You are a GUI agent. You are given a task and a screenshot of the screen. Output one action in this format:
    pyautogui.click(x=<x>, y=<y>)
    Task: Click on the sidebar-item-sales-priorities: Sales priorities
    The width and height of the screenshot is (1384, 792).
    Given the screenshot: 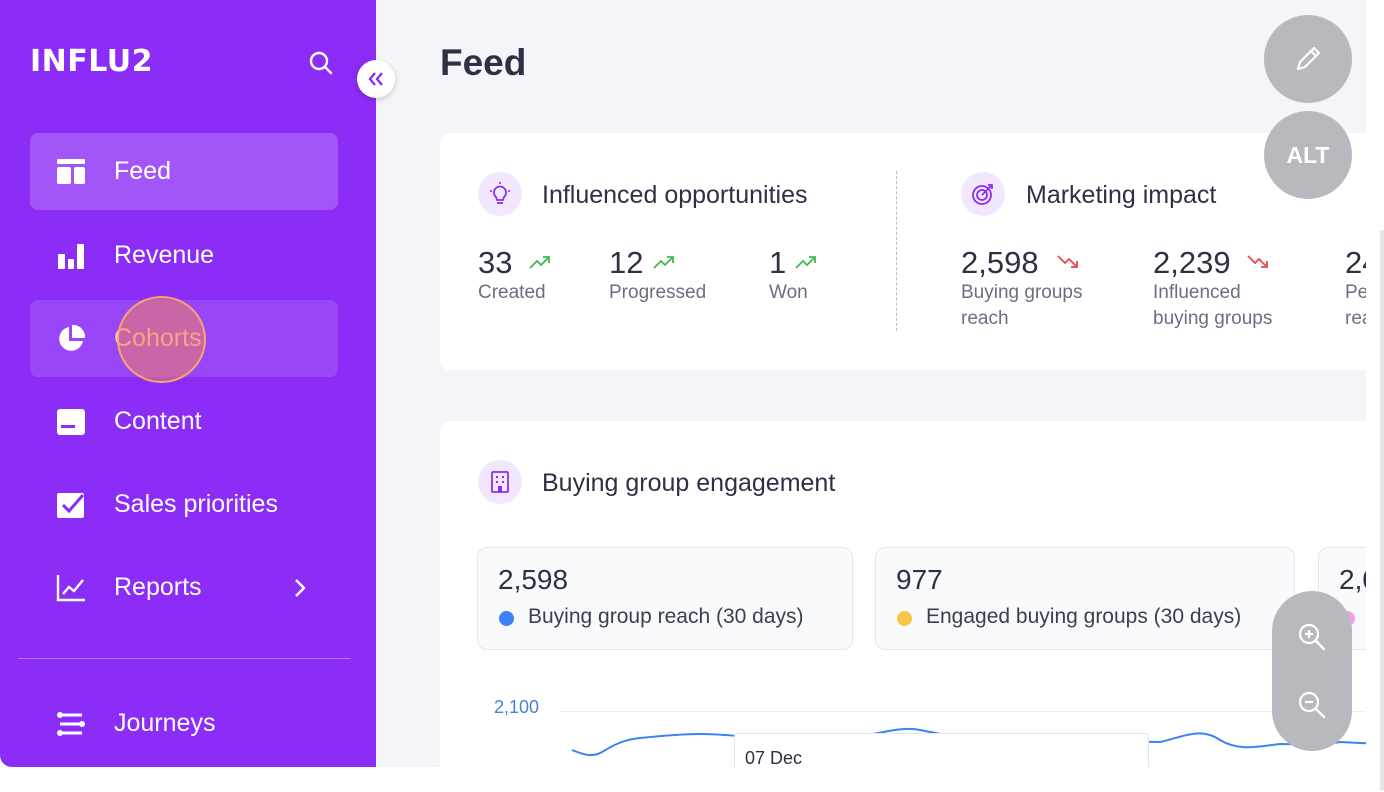 What is the action you would take?
    pyautogui.click(x=184, y=504)
    